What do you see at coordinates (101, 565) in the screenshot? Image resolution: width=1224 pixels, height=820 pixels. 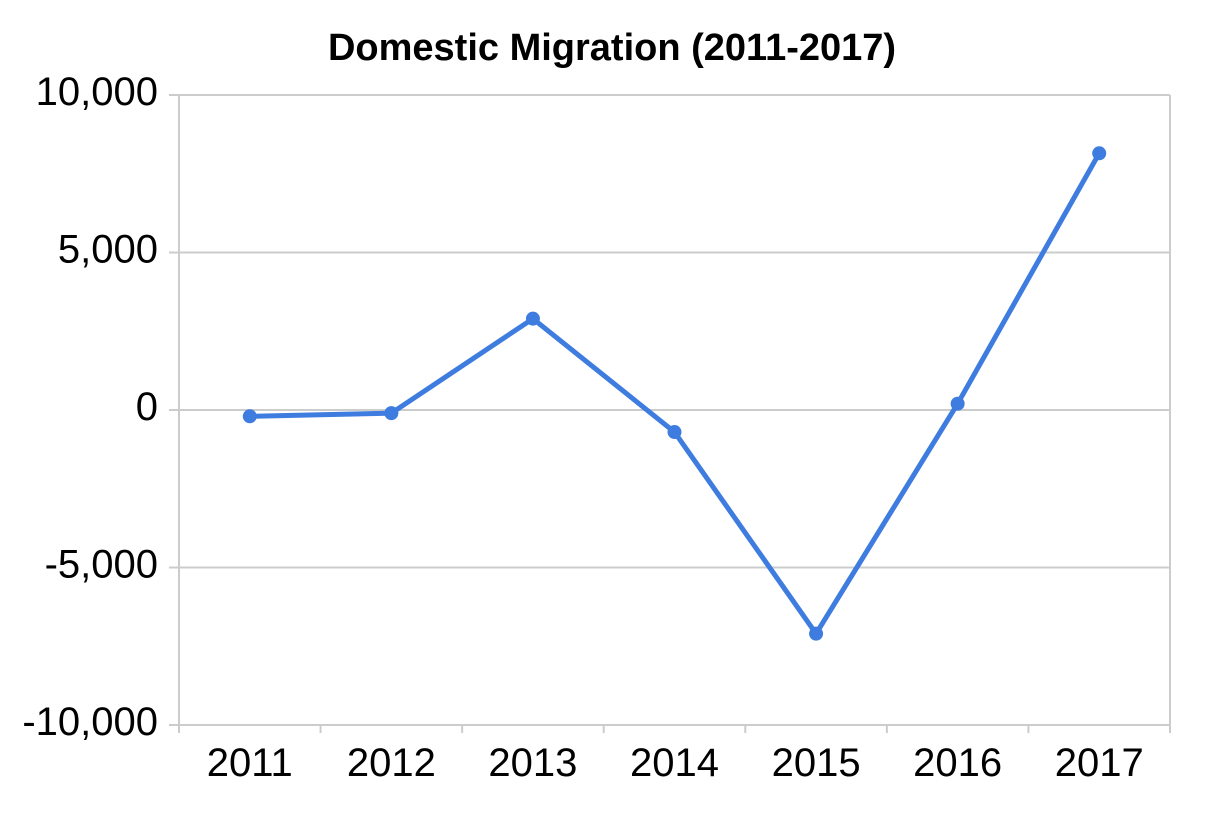 I see `y-tick-label: -5,000` at bounding box center [101, 565].